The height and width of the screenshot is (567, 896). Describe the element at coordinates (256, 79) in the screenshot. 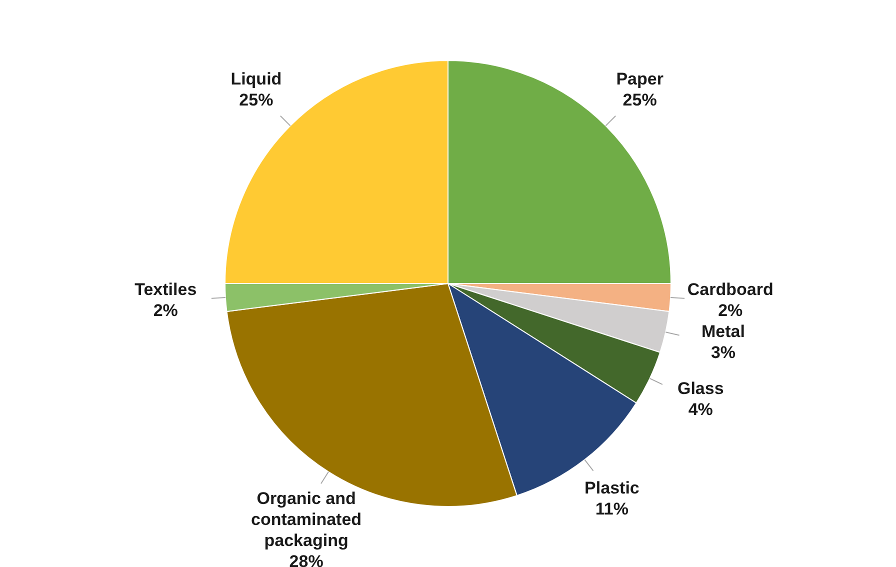

I see `slice-label: Liquid` at that location.